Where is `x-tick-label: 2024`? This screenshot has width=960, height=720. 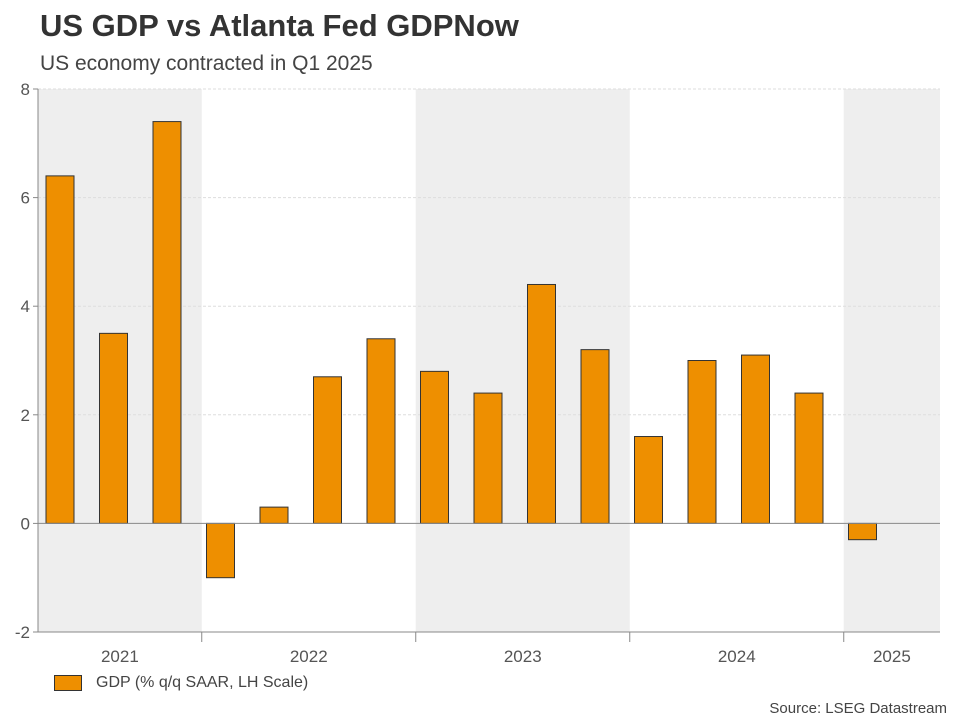
x-tick-label: 2024 is located at coordinates (737, 656).